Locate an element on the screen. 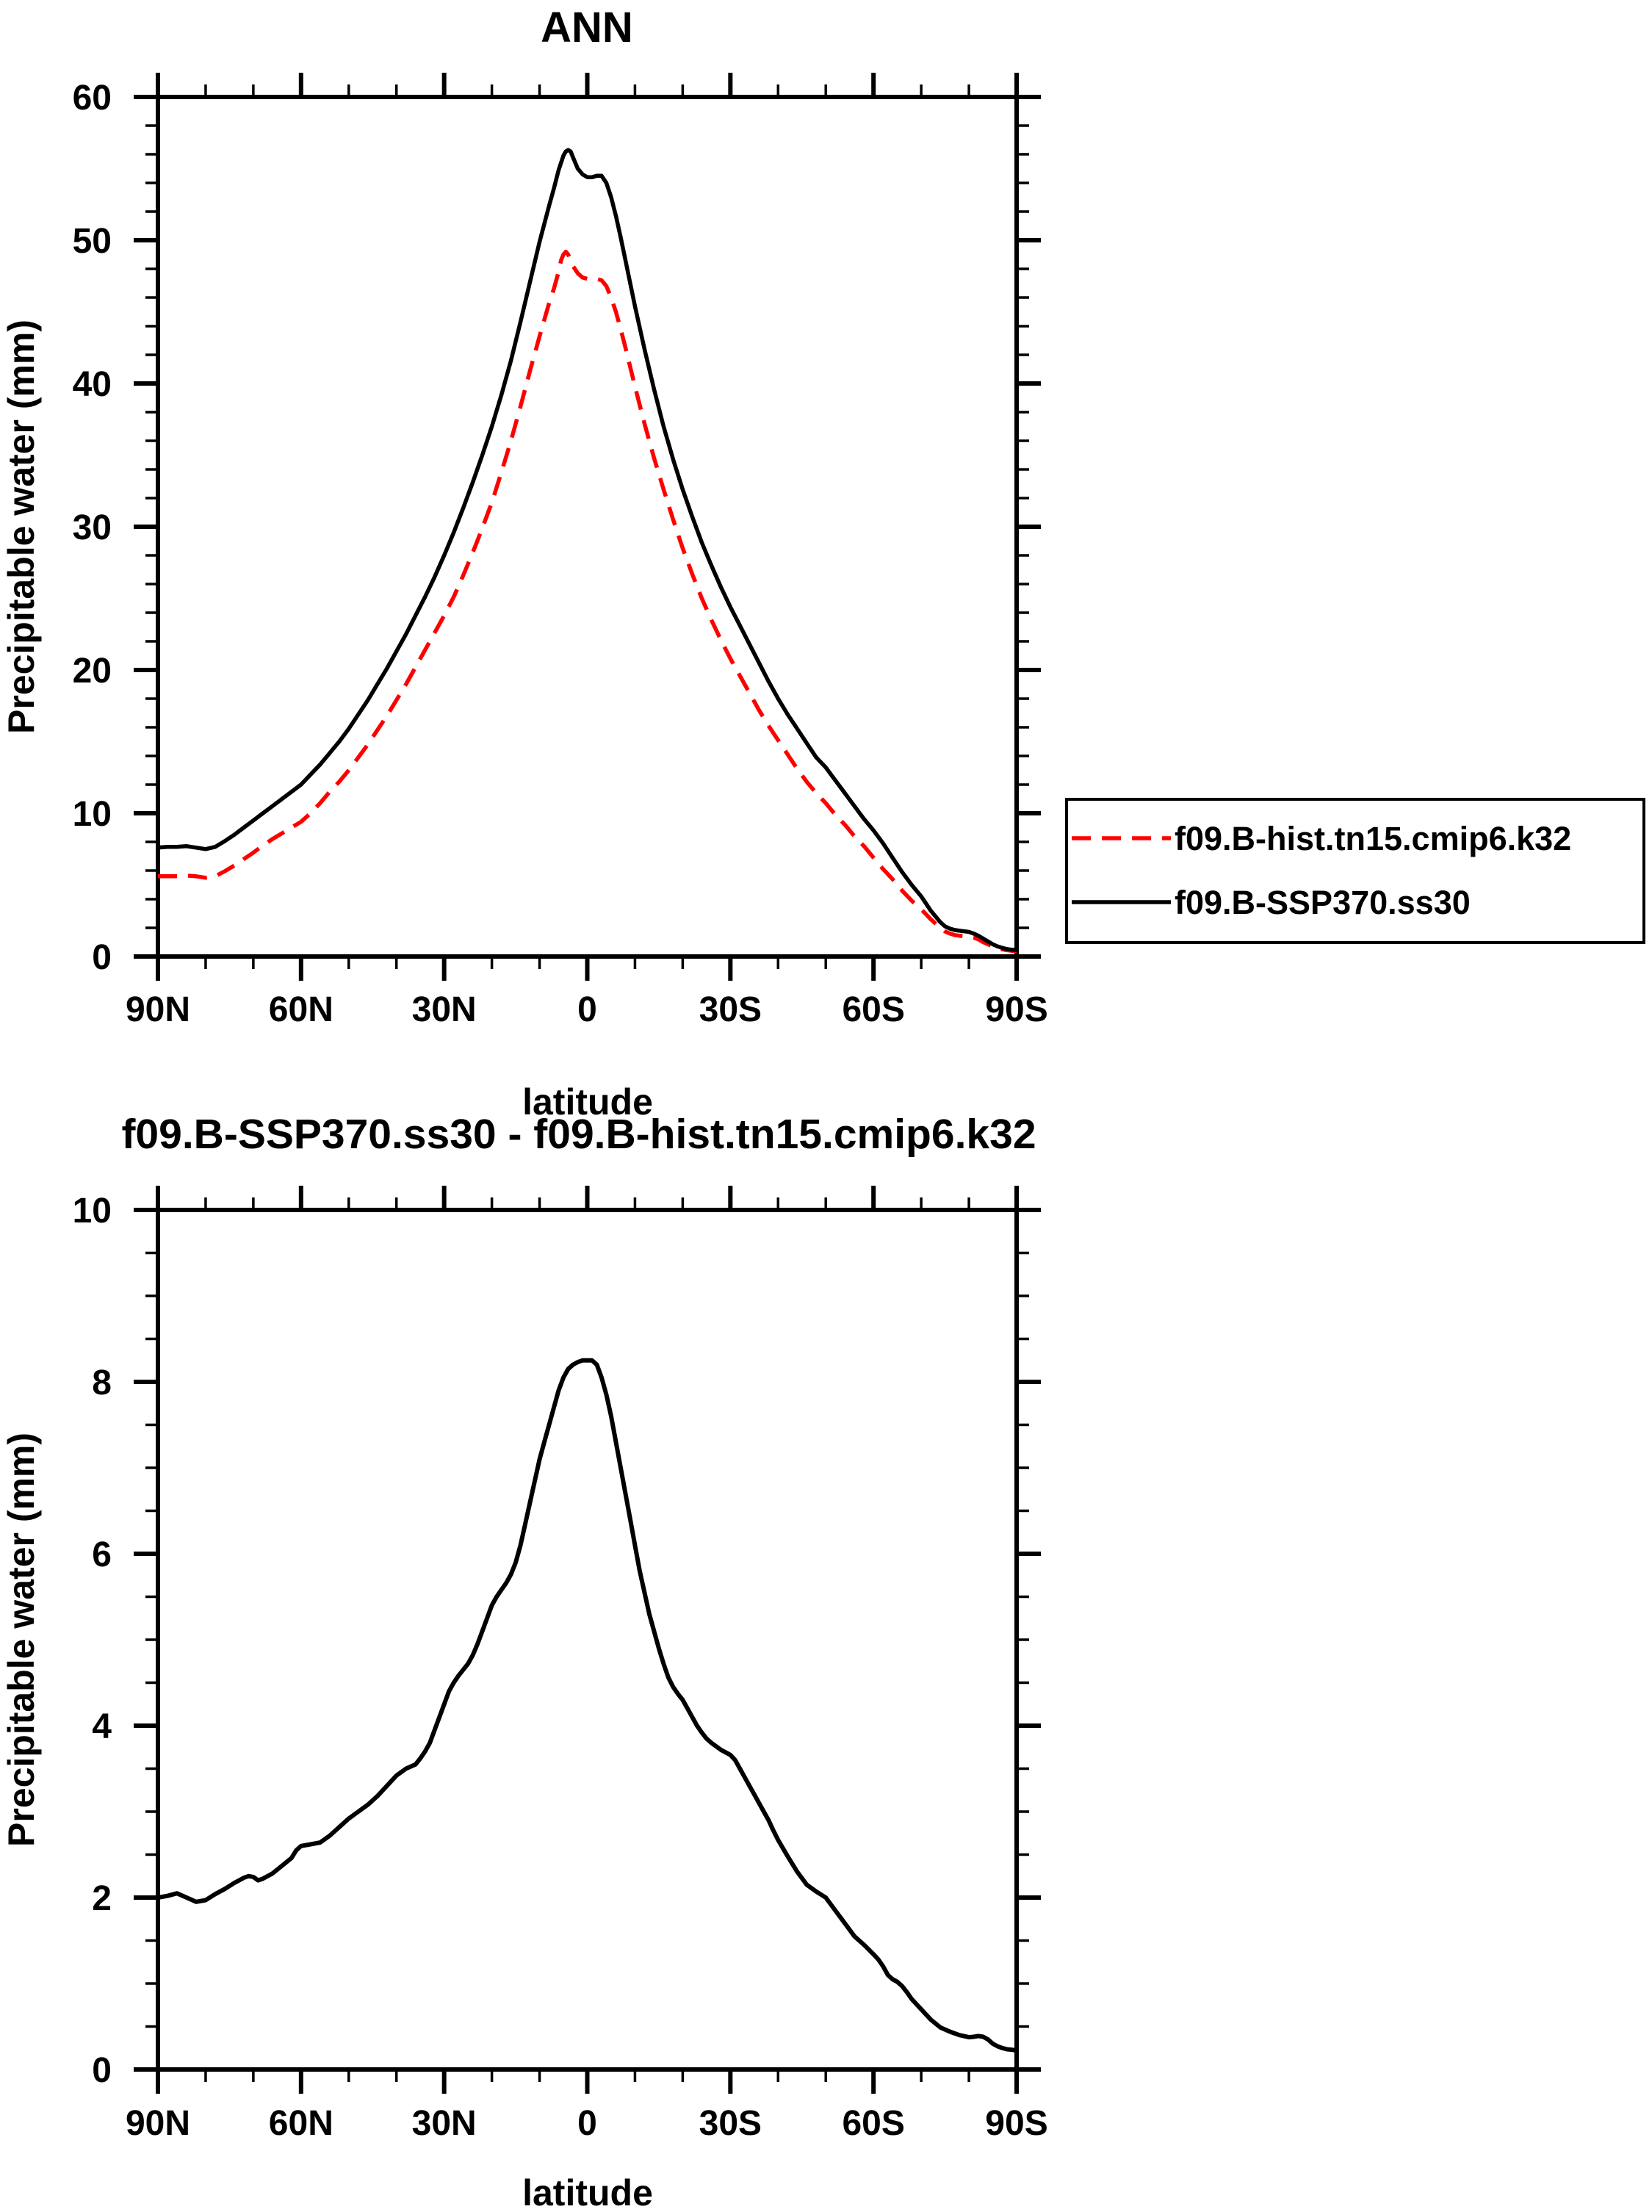 This screenshot has width=1652, height=2212. y-tick-label: 8 is located at coordinates (102, 1382).